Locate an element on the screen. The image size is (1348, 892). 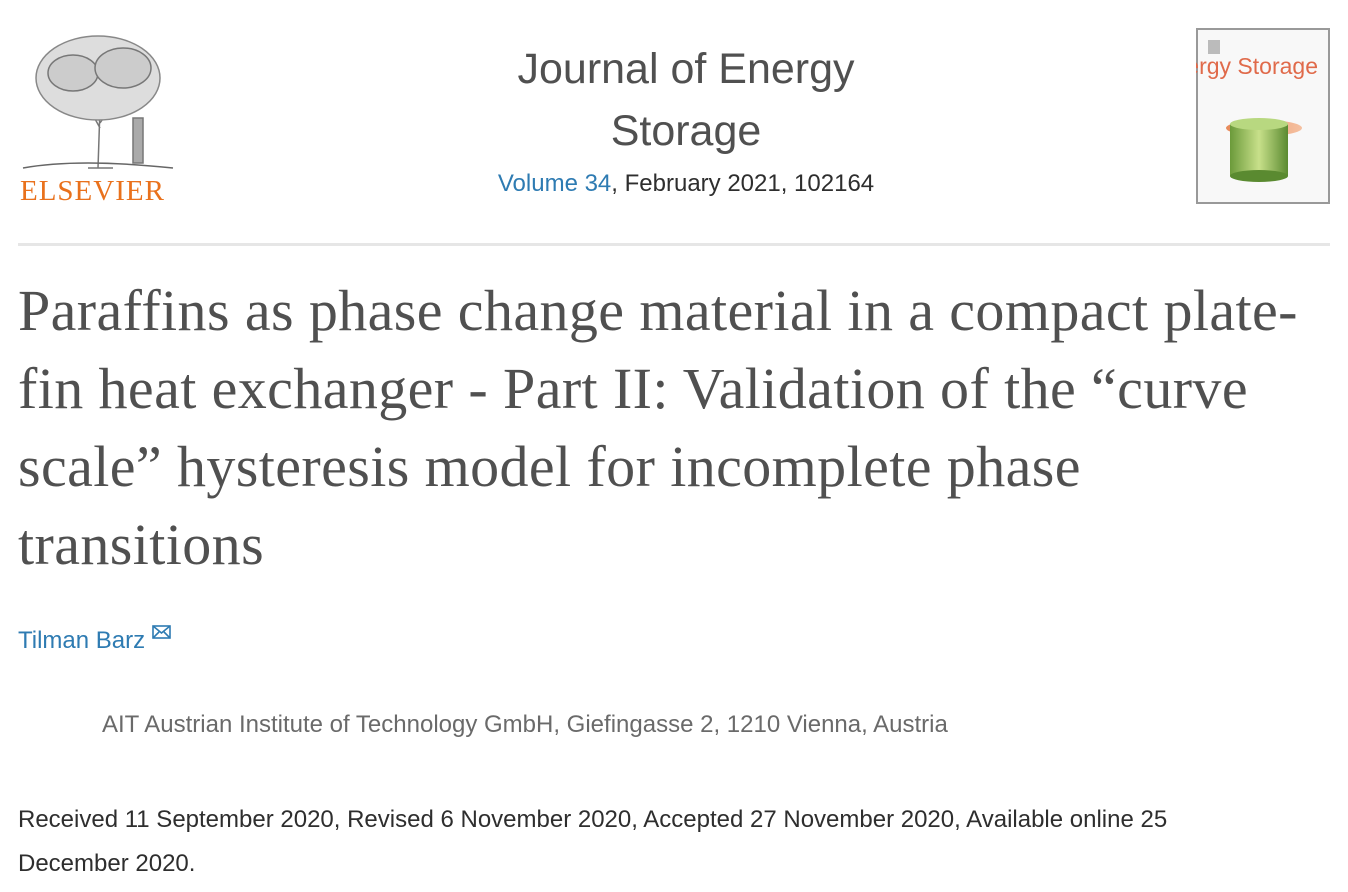
tree-icon is located at coordinates (98, 102).